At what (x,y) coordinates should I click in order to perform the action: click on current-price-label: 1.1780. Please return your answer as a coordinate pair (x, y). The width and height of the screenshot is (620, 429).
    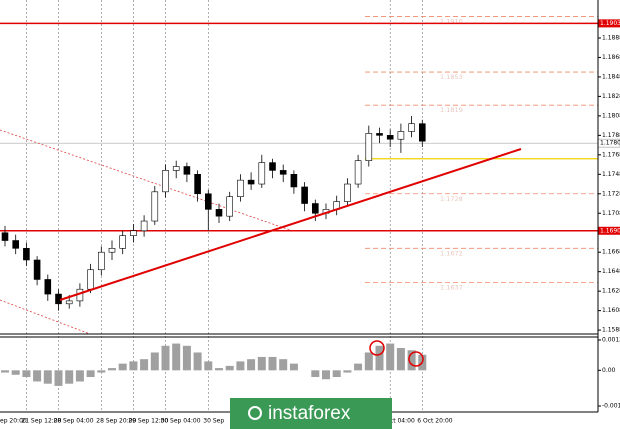
    Looking at the image, I should click on (610, 143).